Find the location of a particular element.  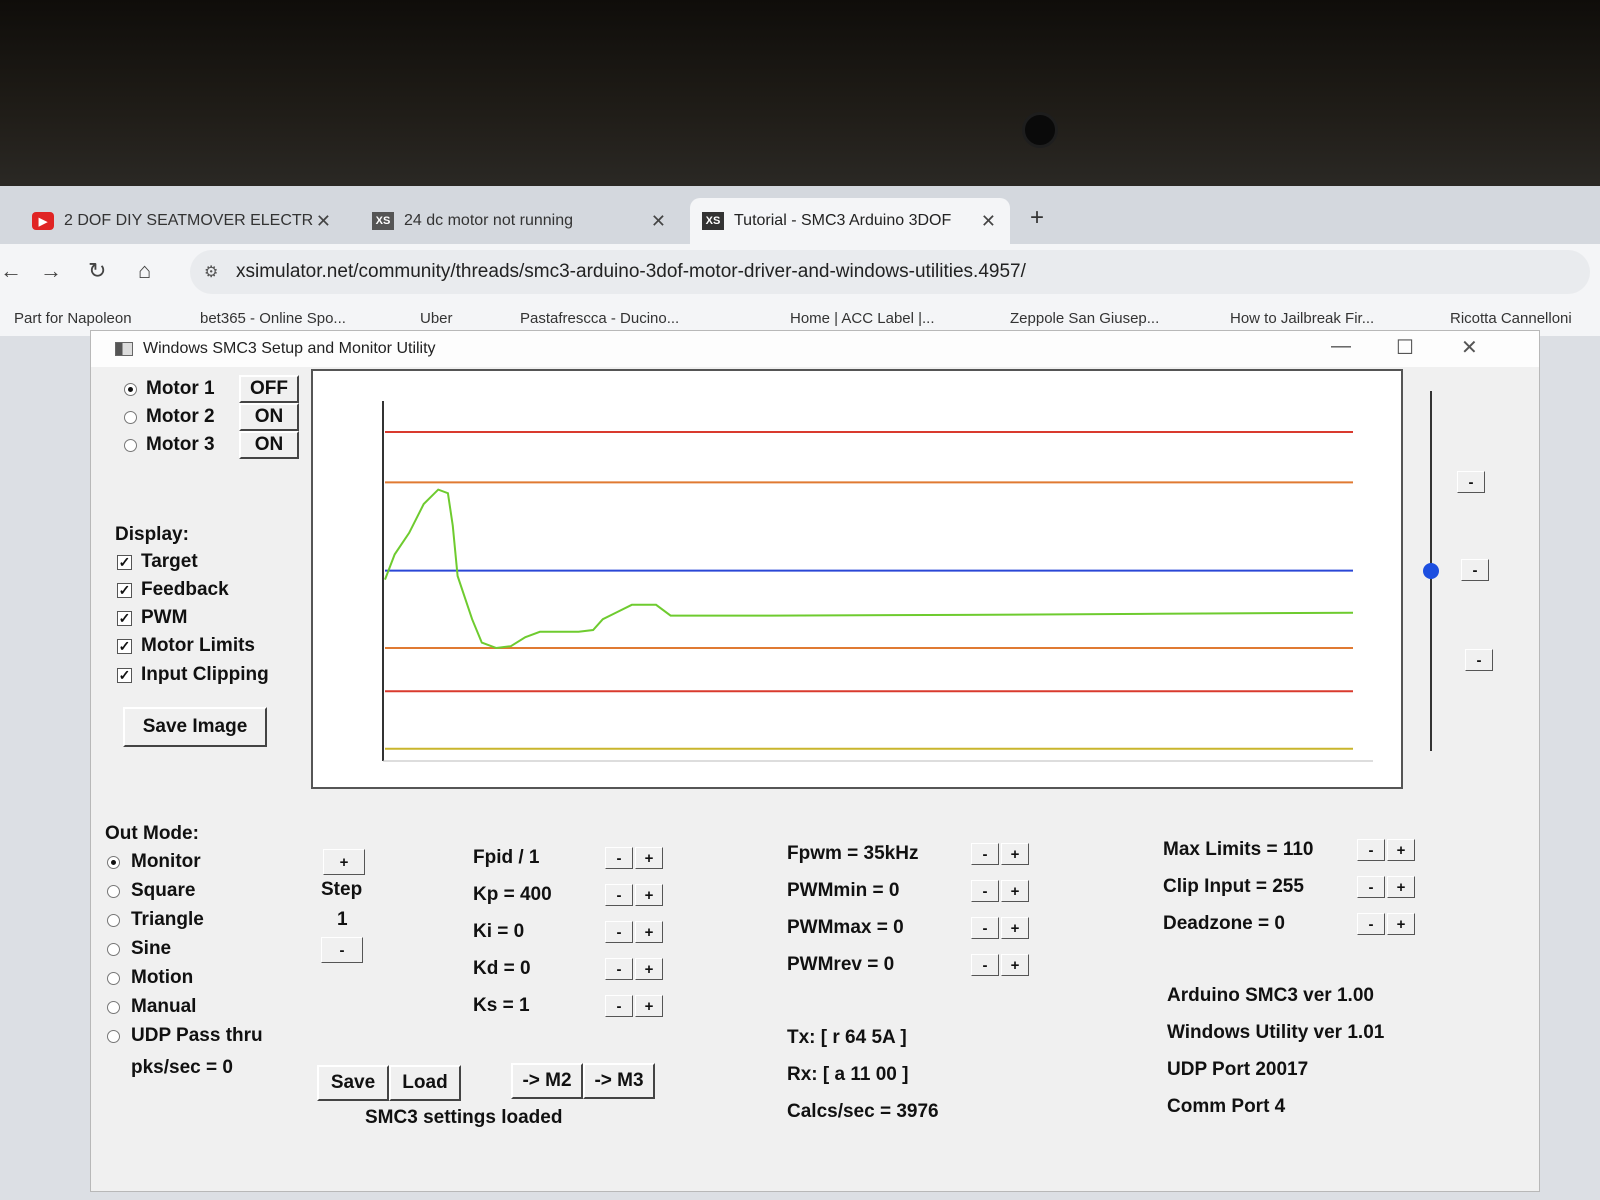

tab-tutorial: XS Tutorial - SMC3 Arduino 3DOF ✕ is located at coordinates (850, 221).